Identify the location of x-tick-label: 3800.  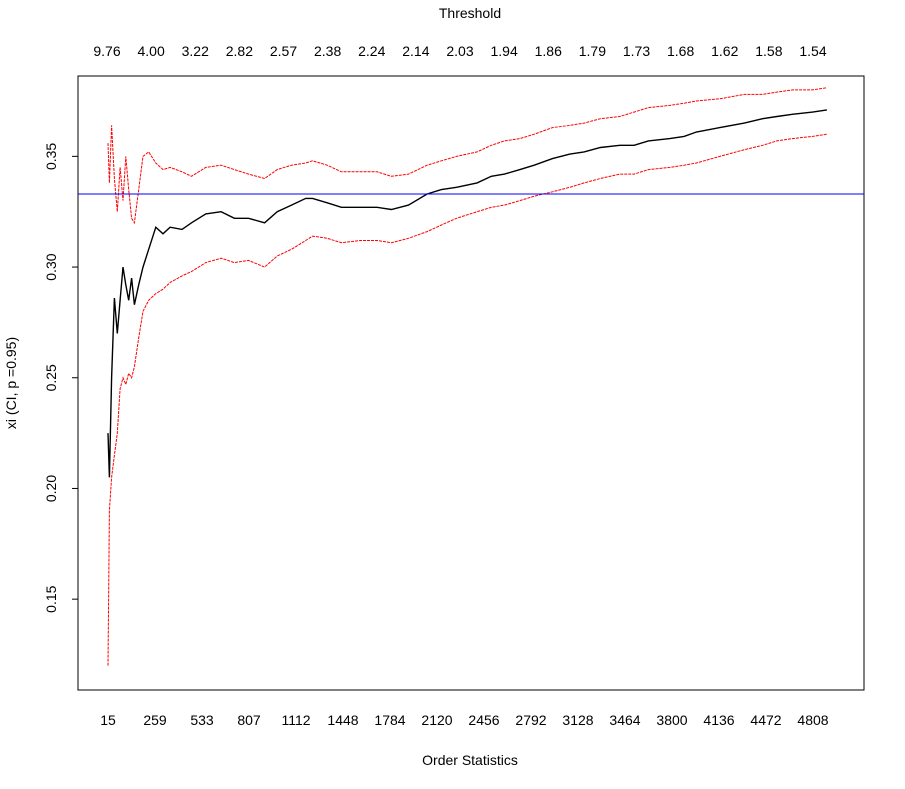
(671, 720).